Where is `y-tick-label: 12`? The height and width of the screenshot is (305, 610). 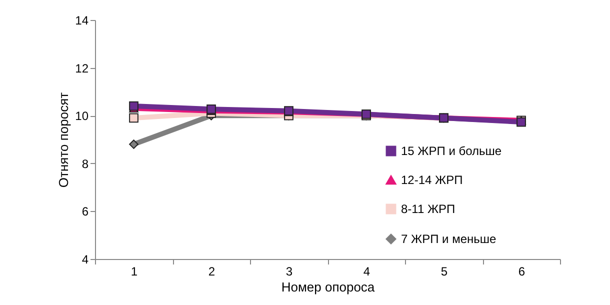
y-tick-label: 12 is located at coordinates (82, 68).